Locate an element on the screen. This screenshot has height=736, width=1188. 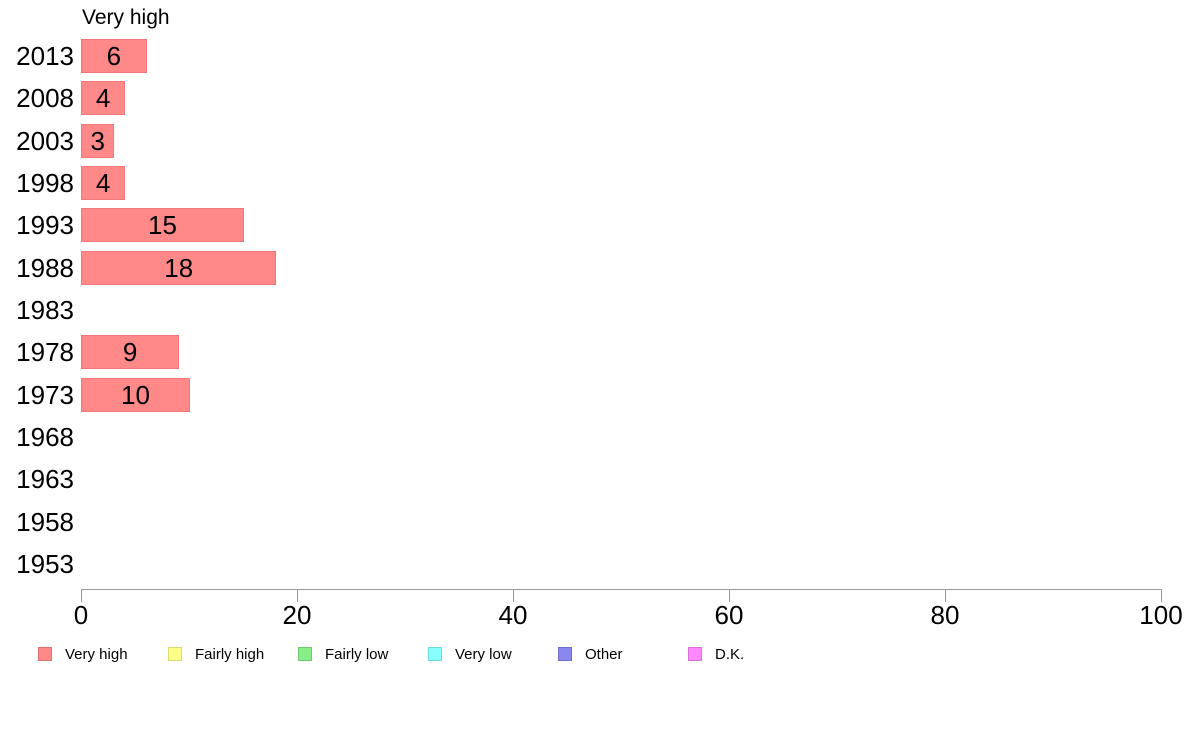
legend-item-fairly-low: Fairly low is located at coordinates (343, 654).